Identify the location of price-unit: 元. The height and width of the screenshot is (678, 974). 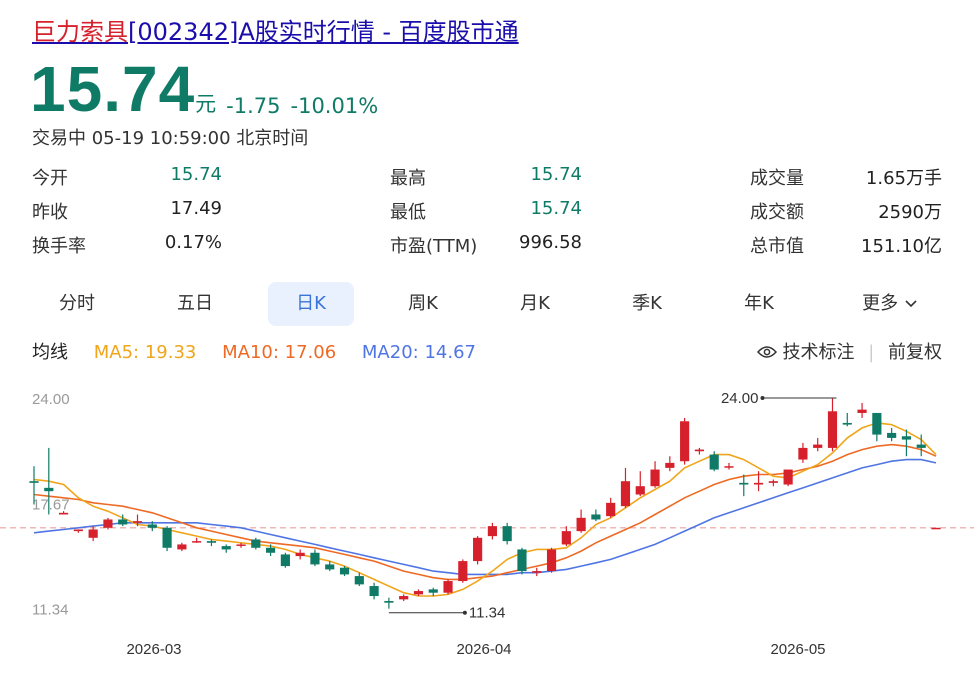
(206, 104).